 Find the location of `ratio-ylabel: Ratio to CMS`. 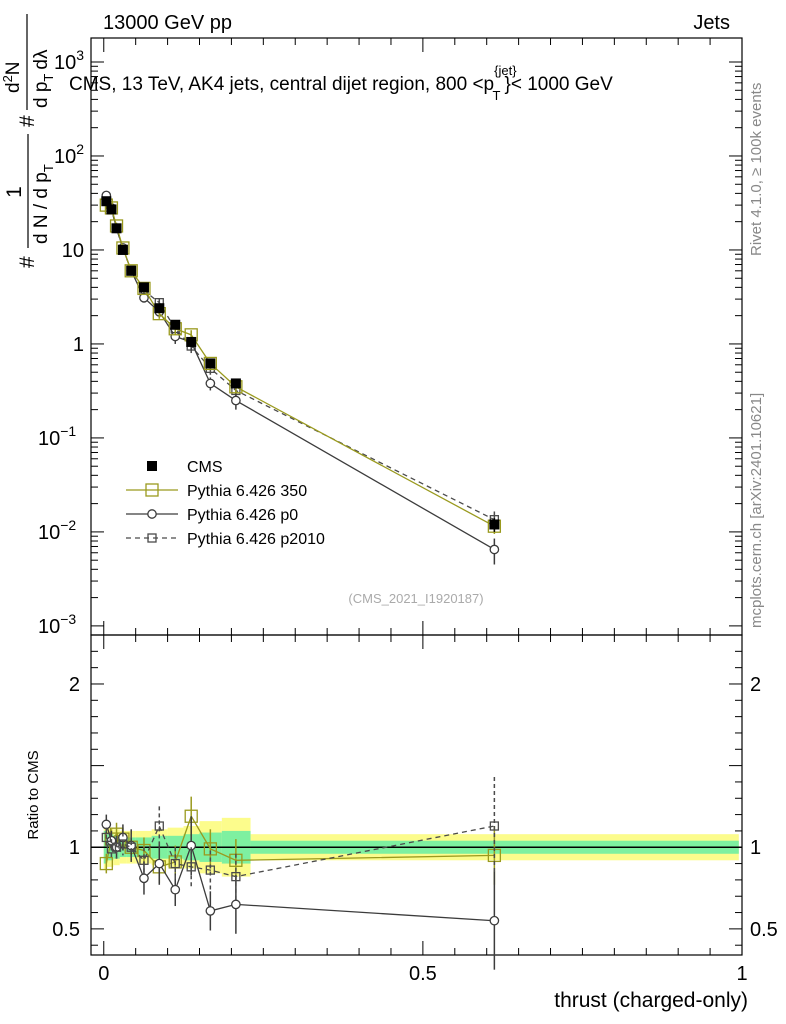

ratio-ylabel: Ratio to CMS is located at coordinates (33, 794).